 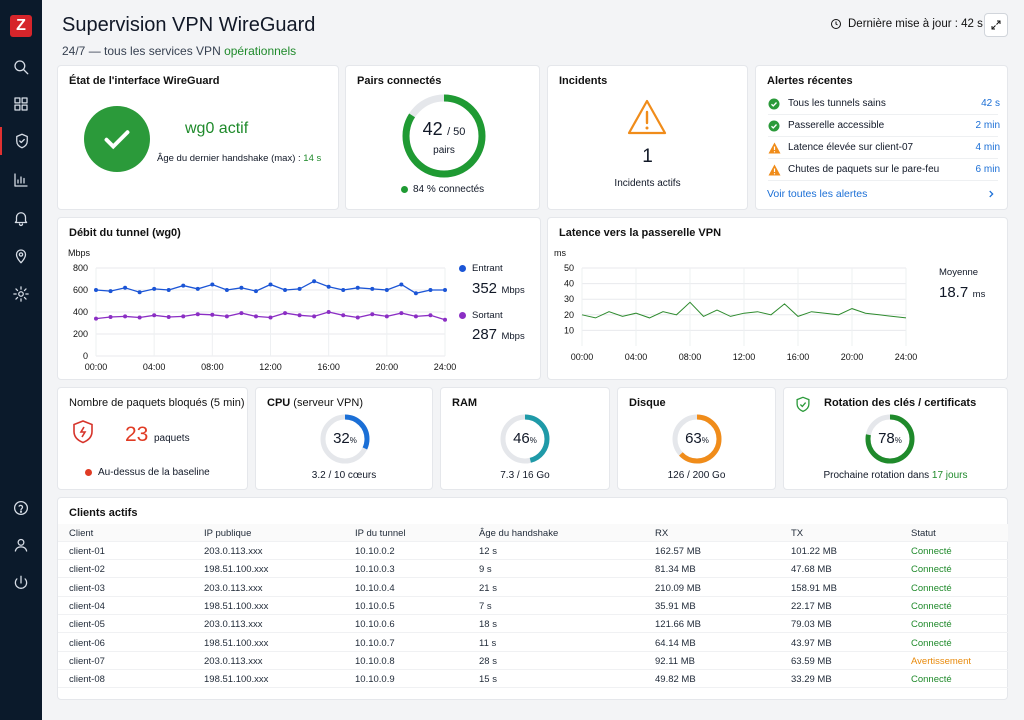 What do you see at coordinates (444, 136) in the screenshot?
I see `peers-gauge` at bounding box center [444, 136].